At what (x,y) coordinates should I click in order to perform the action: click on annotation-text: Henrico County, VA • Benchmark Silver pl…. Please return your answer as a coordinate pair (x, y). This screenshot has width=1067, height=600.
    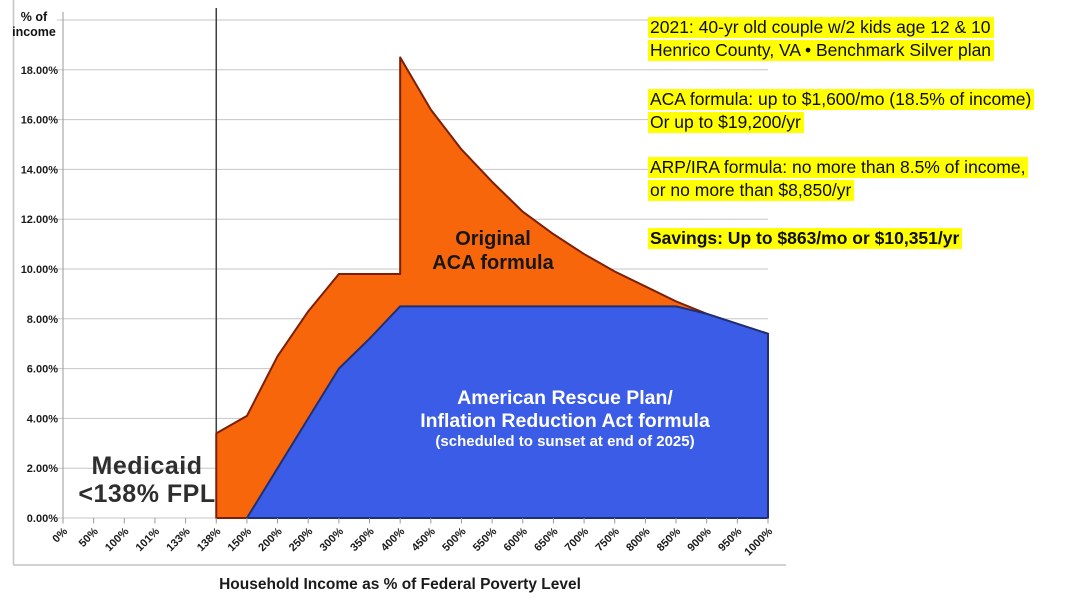
    Looking at the image, I should click on (821, 50).